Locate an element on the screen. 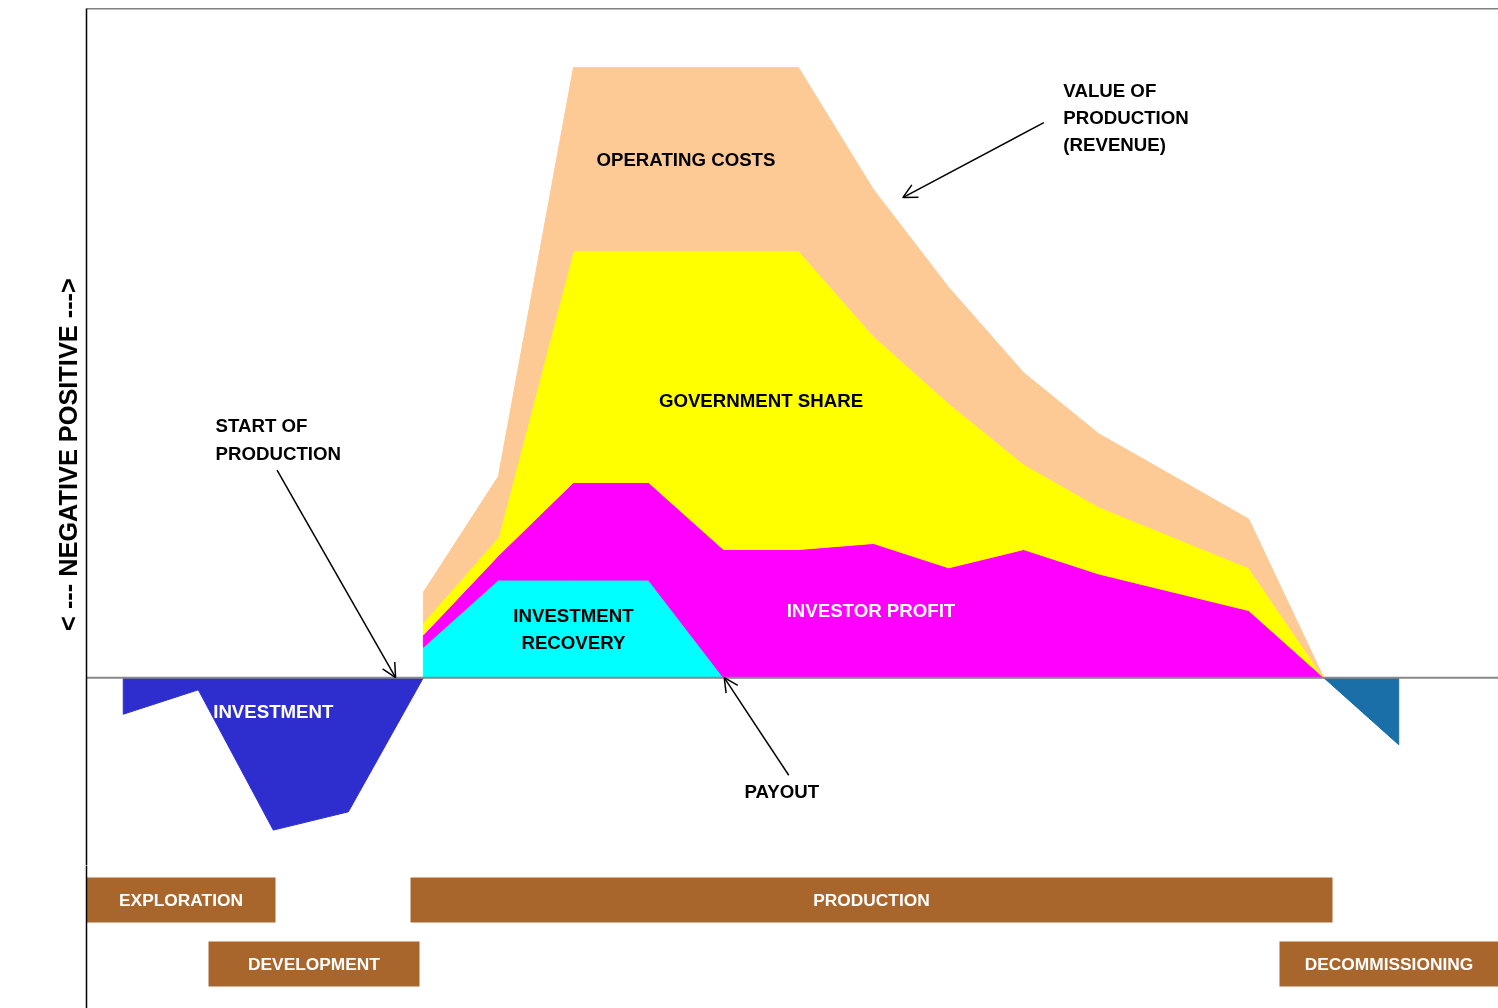  annotation: VALUE OF PRODUCTION (REVENUE) is located at coordinates (1126, 117).